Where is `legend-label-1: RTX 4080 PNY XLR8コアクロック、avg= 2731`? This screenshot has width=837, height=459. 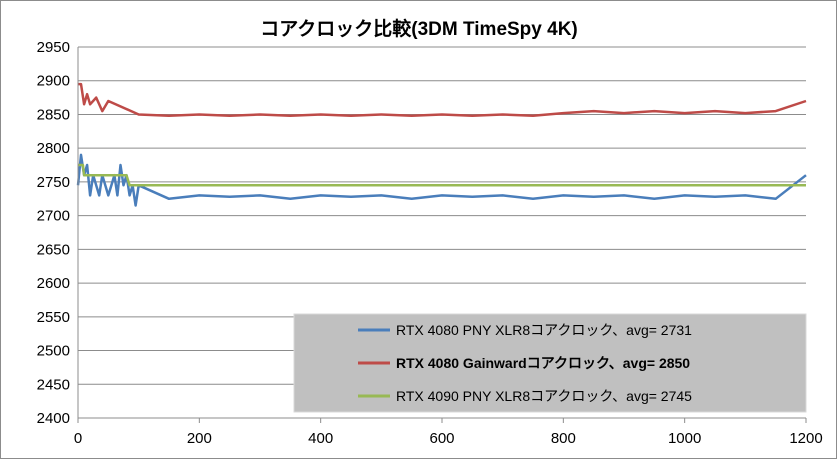
legend-label-1: RTX 4080 PNY XLR8コアクロック、avg= 2731 is located at coordinates (544, 330).